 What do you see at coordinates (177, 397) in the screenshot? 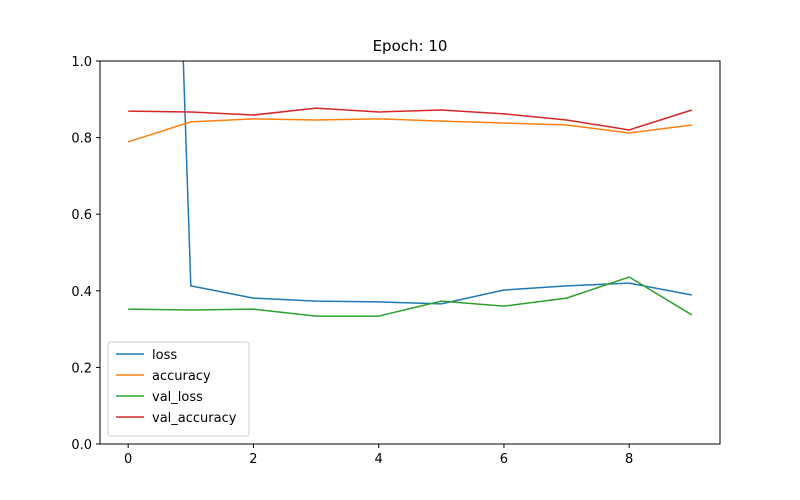
I see `legend-label: val_loss` at bounding box center [177, 397].